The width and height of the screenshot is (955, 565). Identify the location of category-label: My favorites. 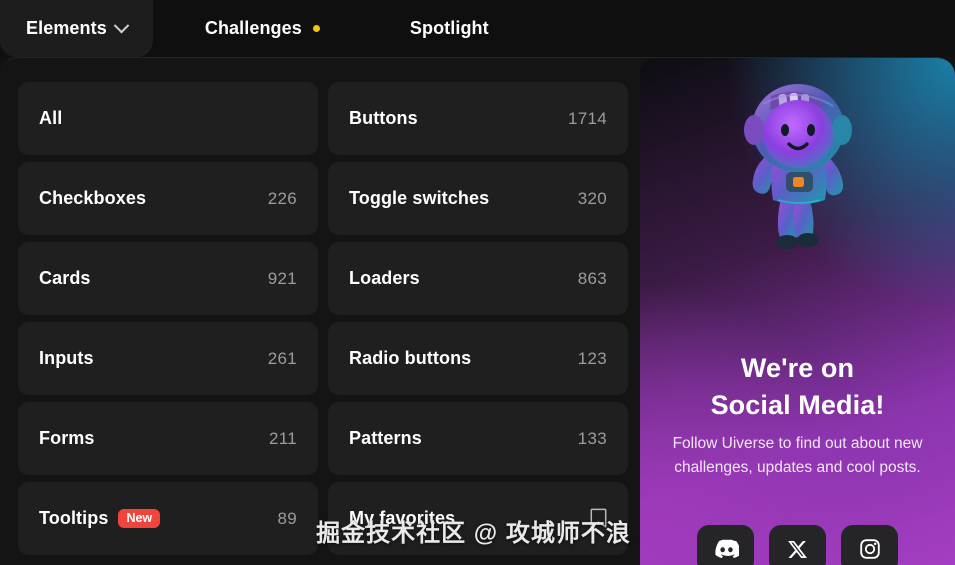
(402, 518).